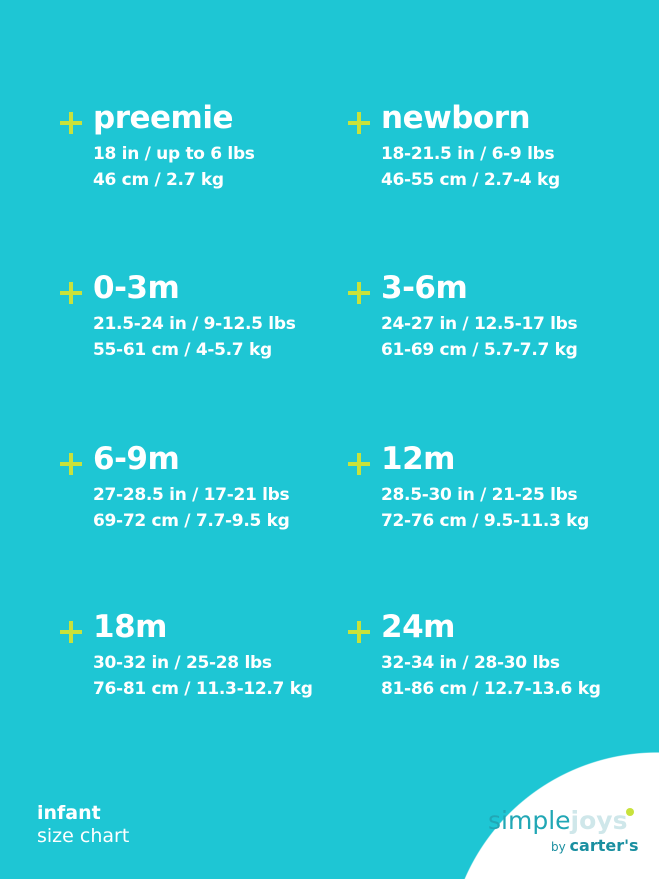 The width and height of the screenshot is (659, 879). Describe the element at coordinates (130, 627) in the screenshot. I see `size-label: 18m` at that location.